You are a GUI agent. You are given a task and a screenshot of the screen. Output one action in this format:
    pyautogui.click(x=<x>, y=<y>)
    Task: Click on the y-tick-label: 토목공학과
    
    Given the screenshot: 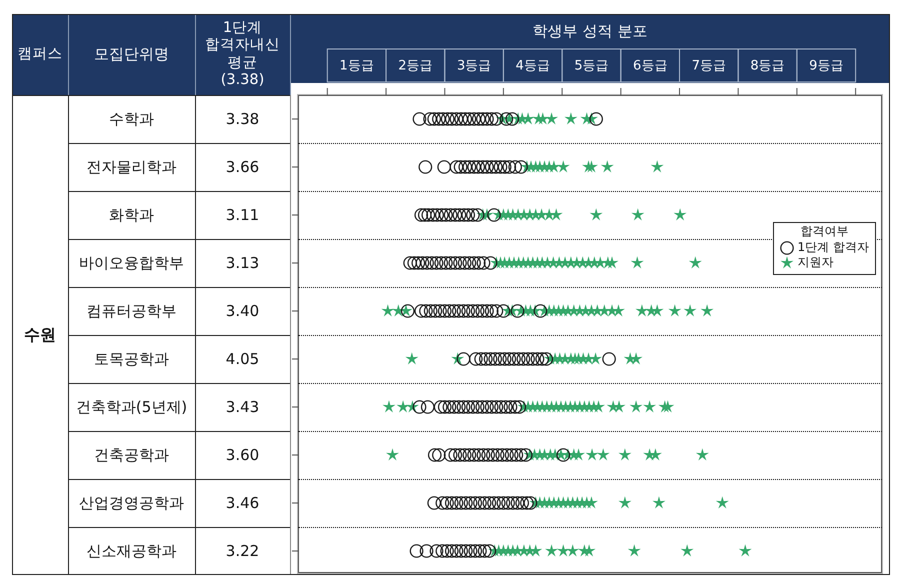 What is the action you would take?
    pyautogui.click(x=131, y=359)
    